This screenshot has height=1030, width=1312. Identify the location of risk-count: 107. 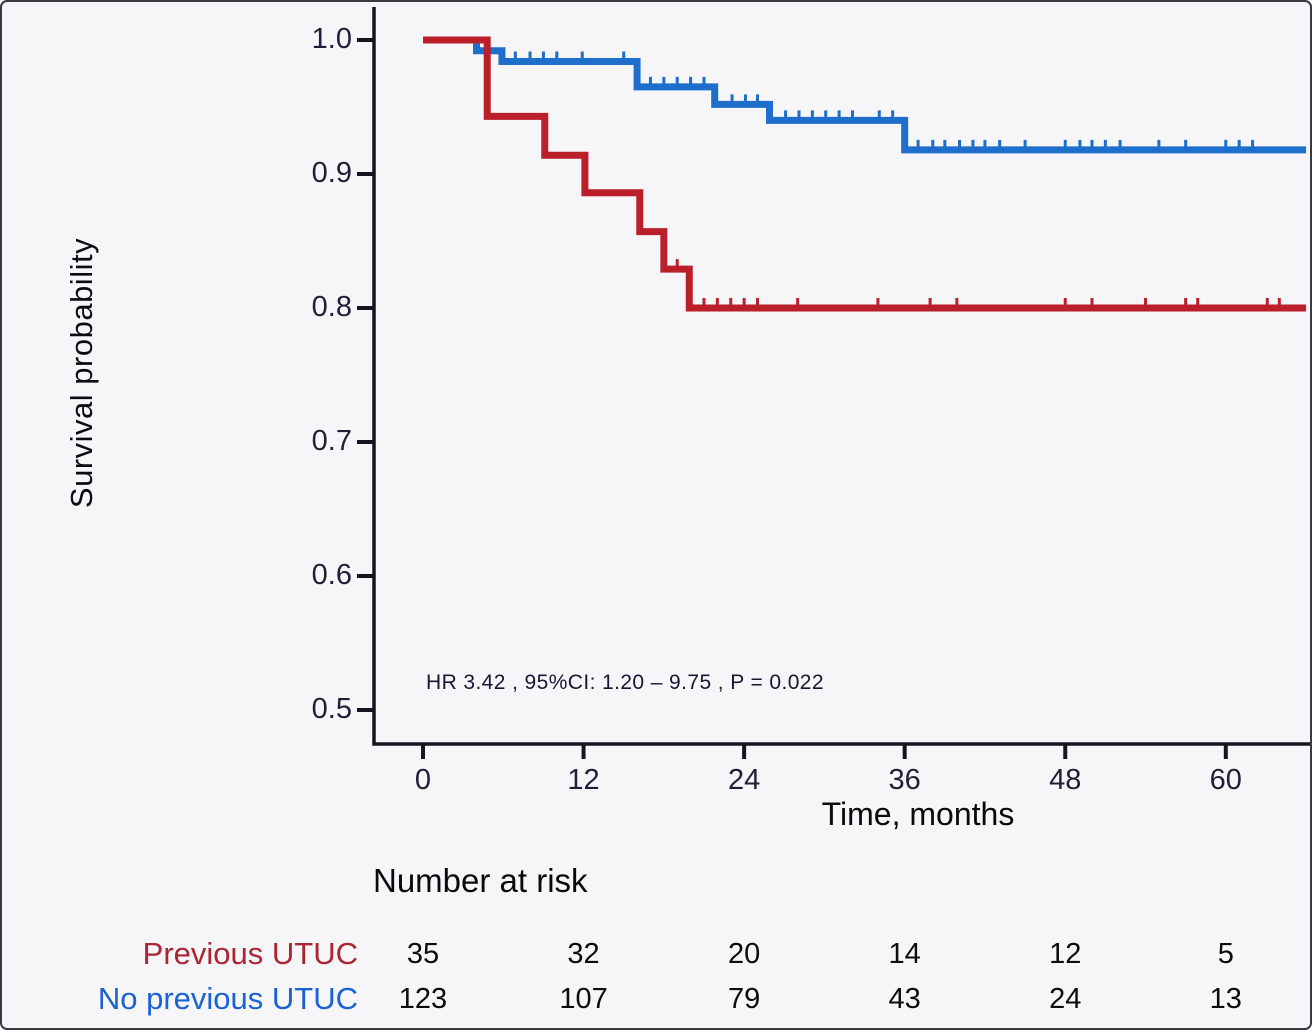
(583, 999).